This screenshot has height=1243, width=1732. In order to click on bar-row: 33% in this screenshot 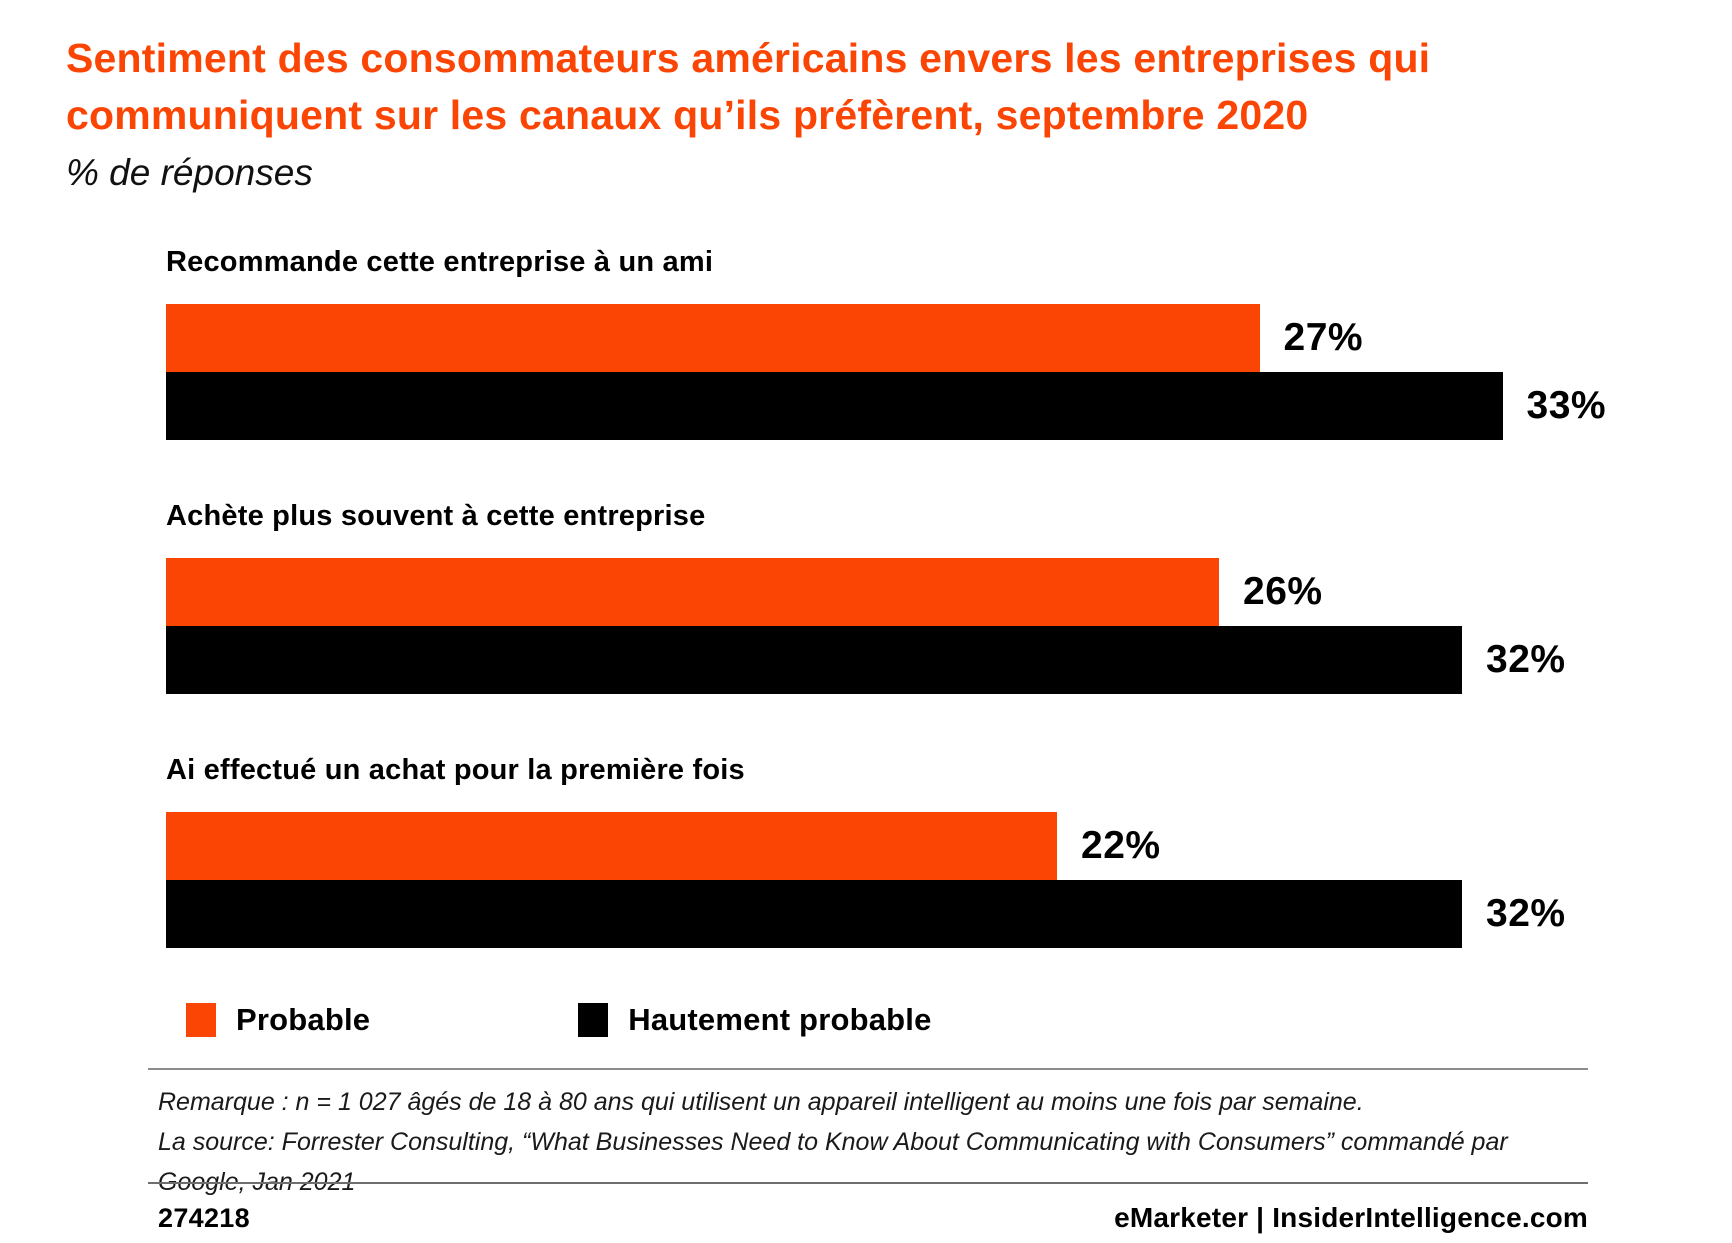, I will do `click(886, 406)`.